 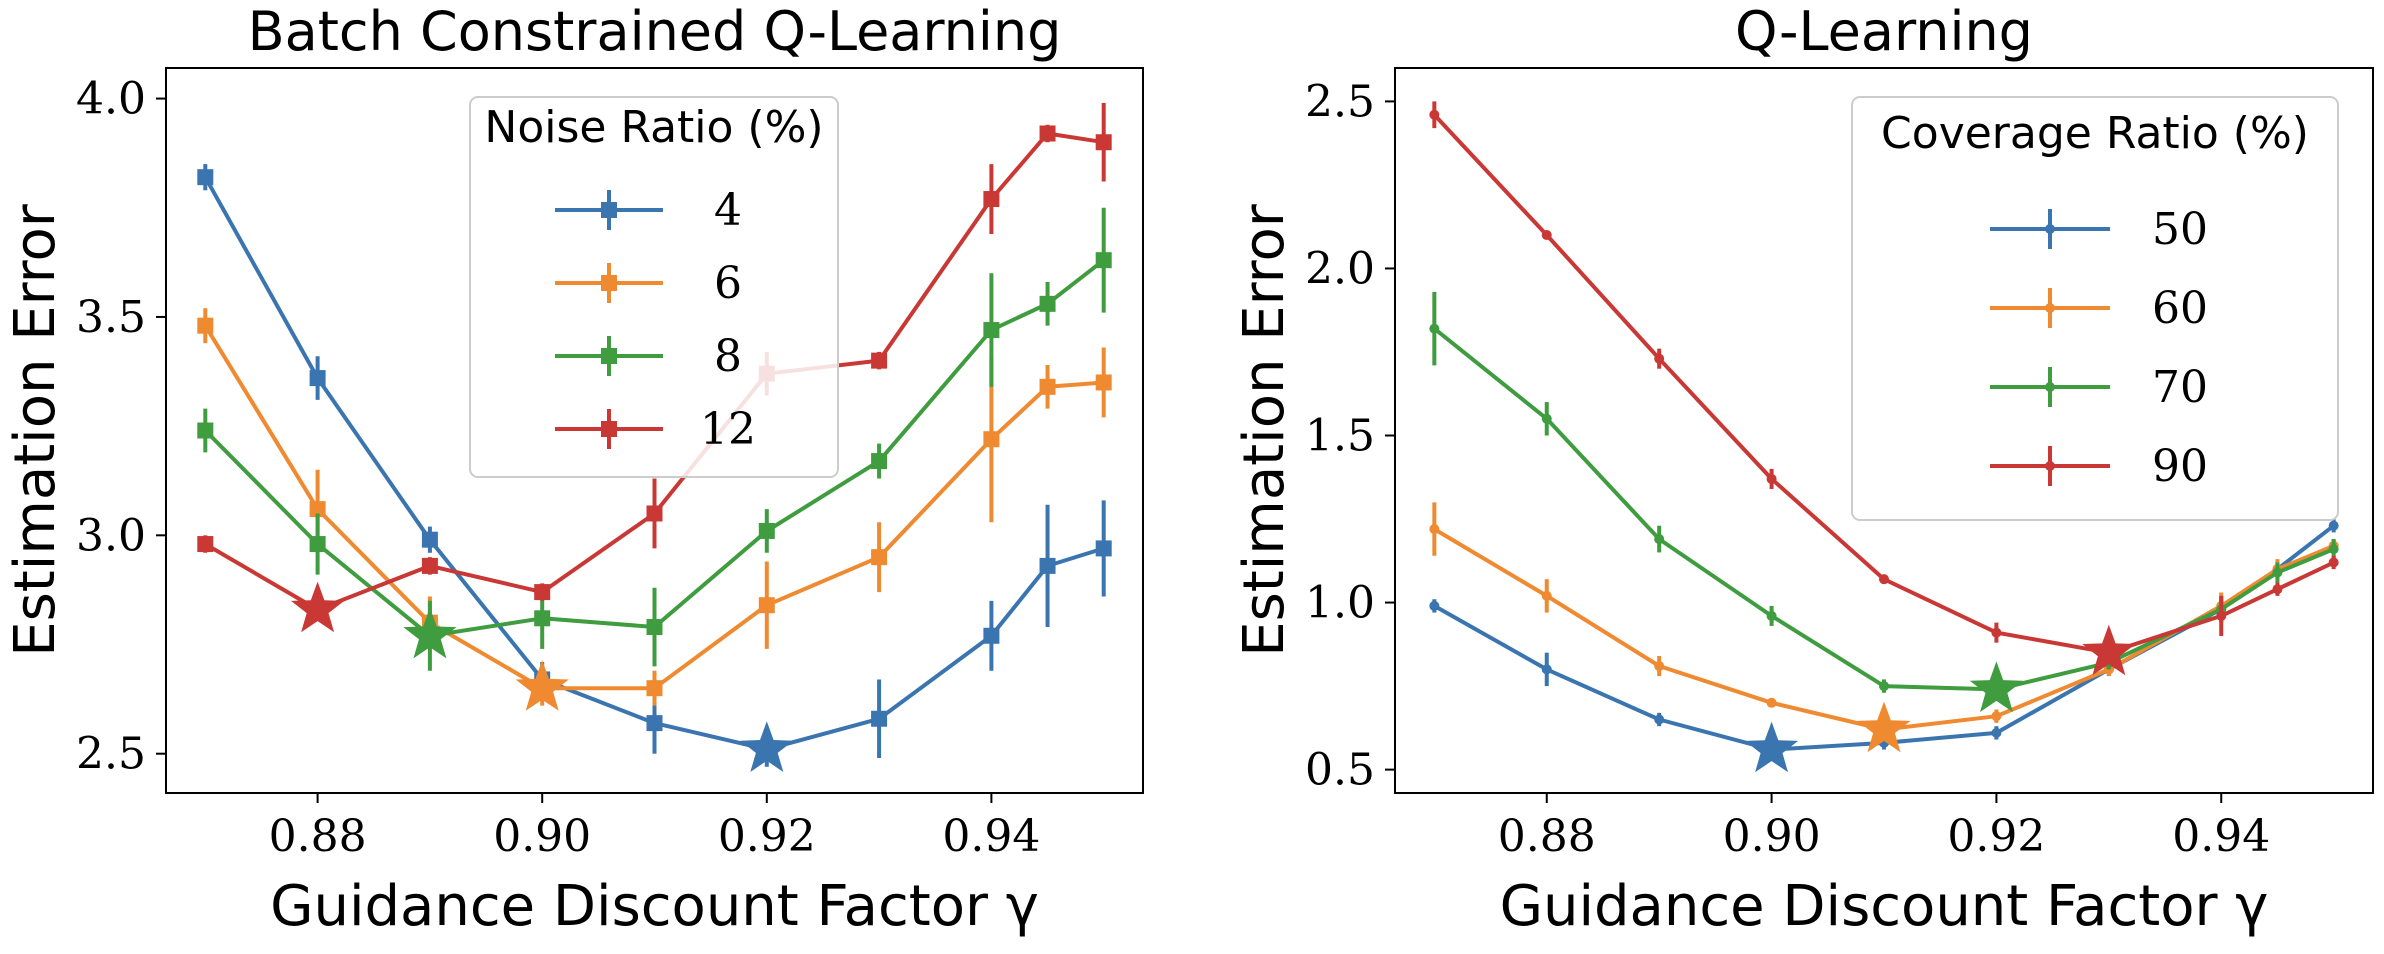 I want to click on legend-label: 4, so click(x=728, y=210).